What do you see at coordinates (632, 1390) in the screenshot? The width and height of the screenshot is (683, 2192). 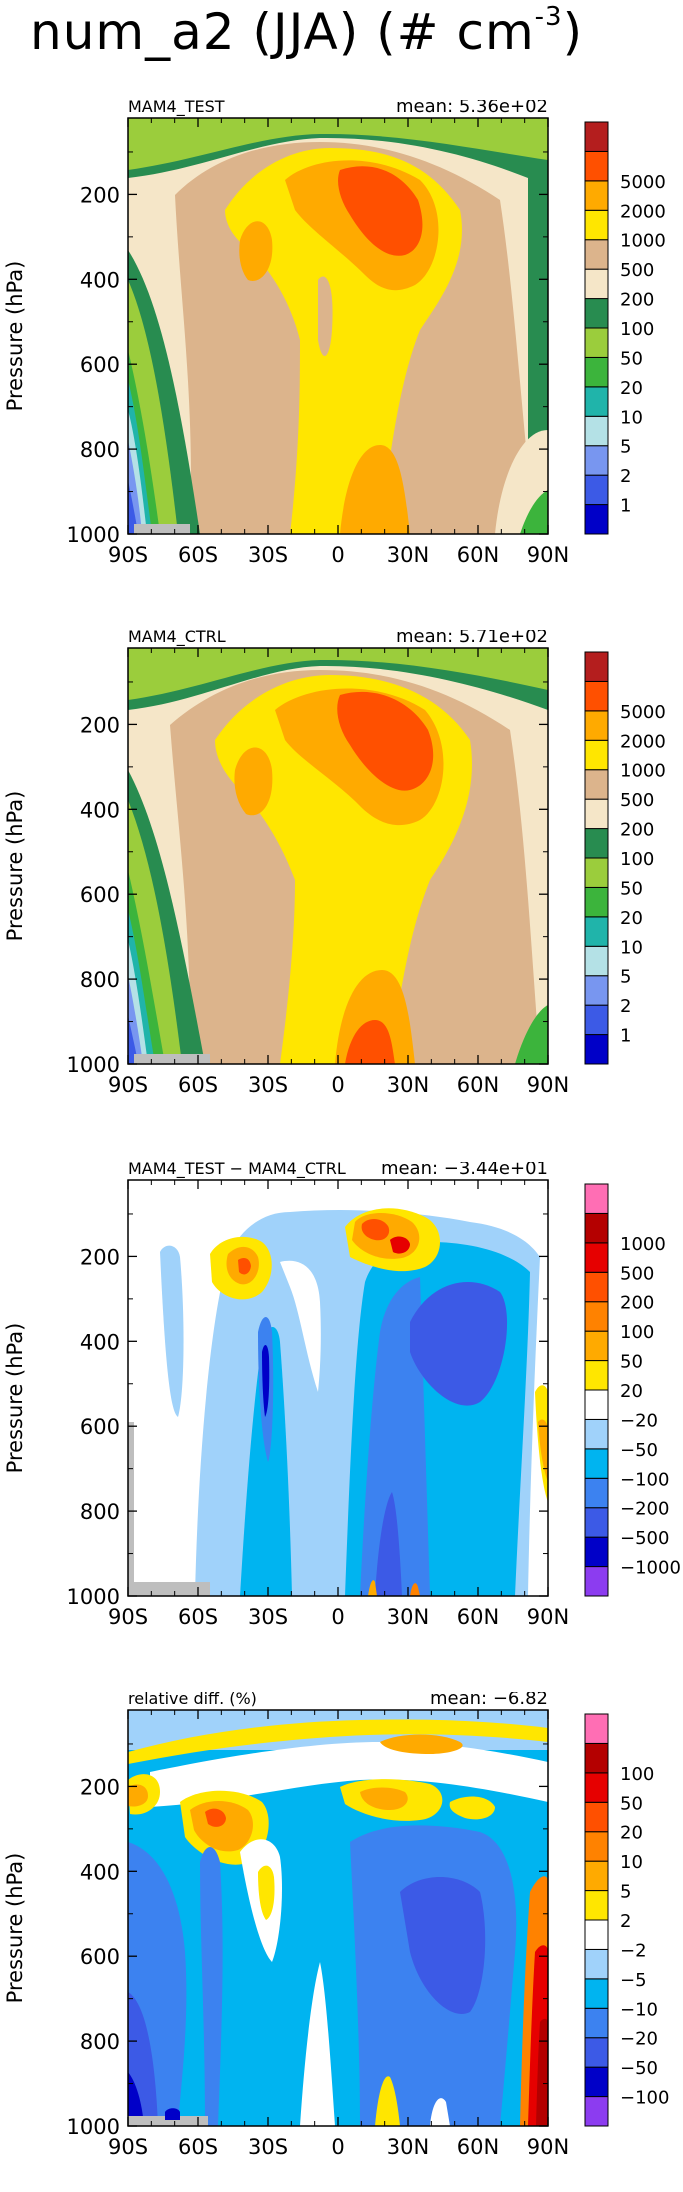 I see `colorbar: −1000 −500 −200 −100 −50 −20 20 50 100 200 500 1000` at bounding box center [632, 1390].